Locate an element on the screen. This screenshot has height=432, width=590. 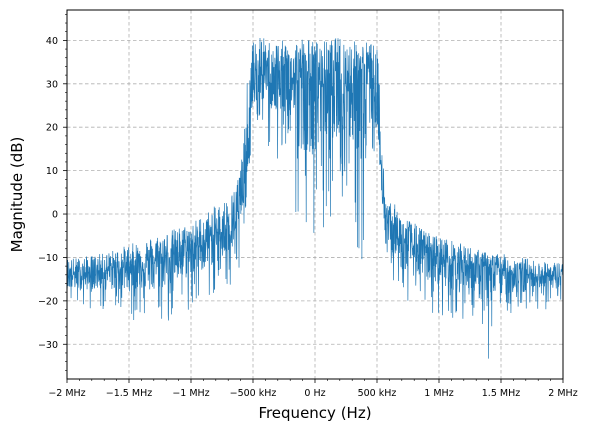
x-tick-label: −1.5 MHz is located at coordinates (129, 393).